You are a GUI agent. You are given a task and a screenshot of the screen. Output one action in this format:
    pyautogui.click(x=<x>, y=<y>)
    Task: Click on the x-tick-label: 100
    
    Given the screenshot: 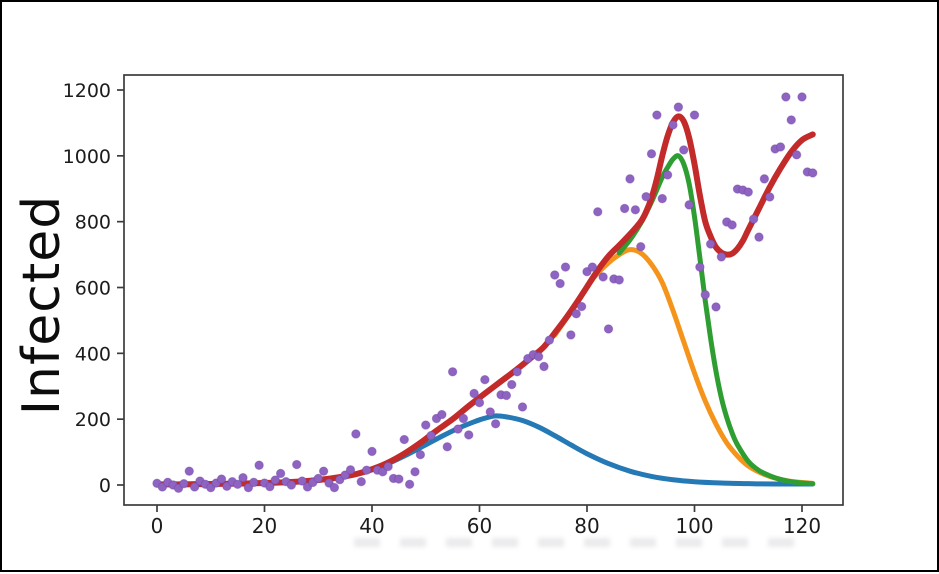 What is the action you would take?
    pyautogui.click(x=694, y=526)
    